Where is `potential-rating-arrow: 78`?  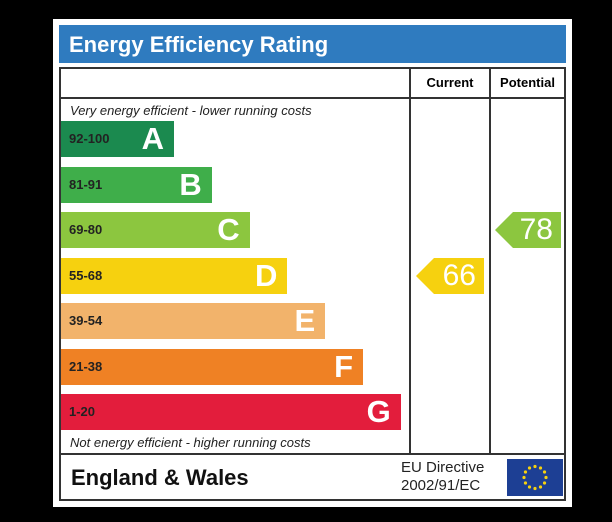
potential-rating-arrow: 78 is located at coordinates (528, 230).